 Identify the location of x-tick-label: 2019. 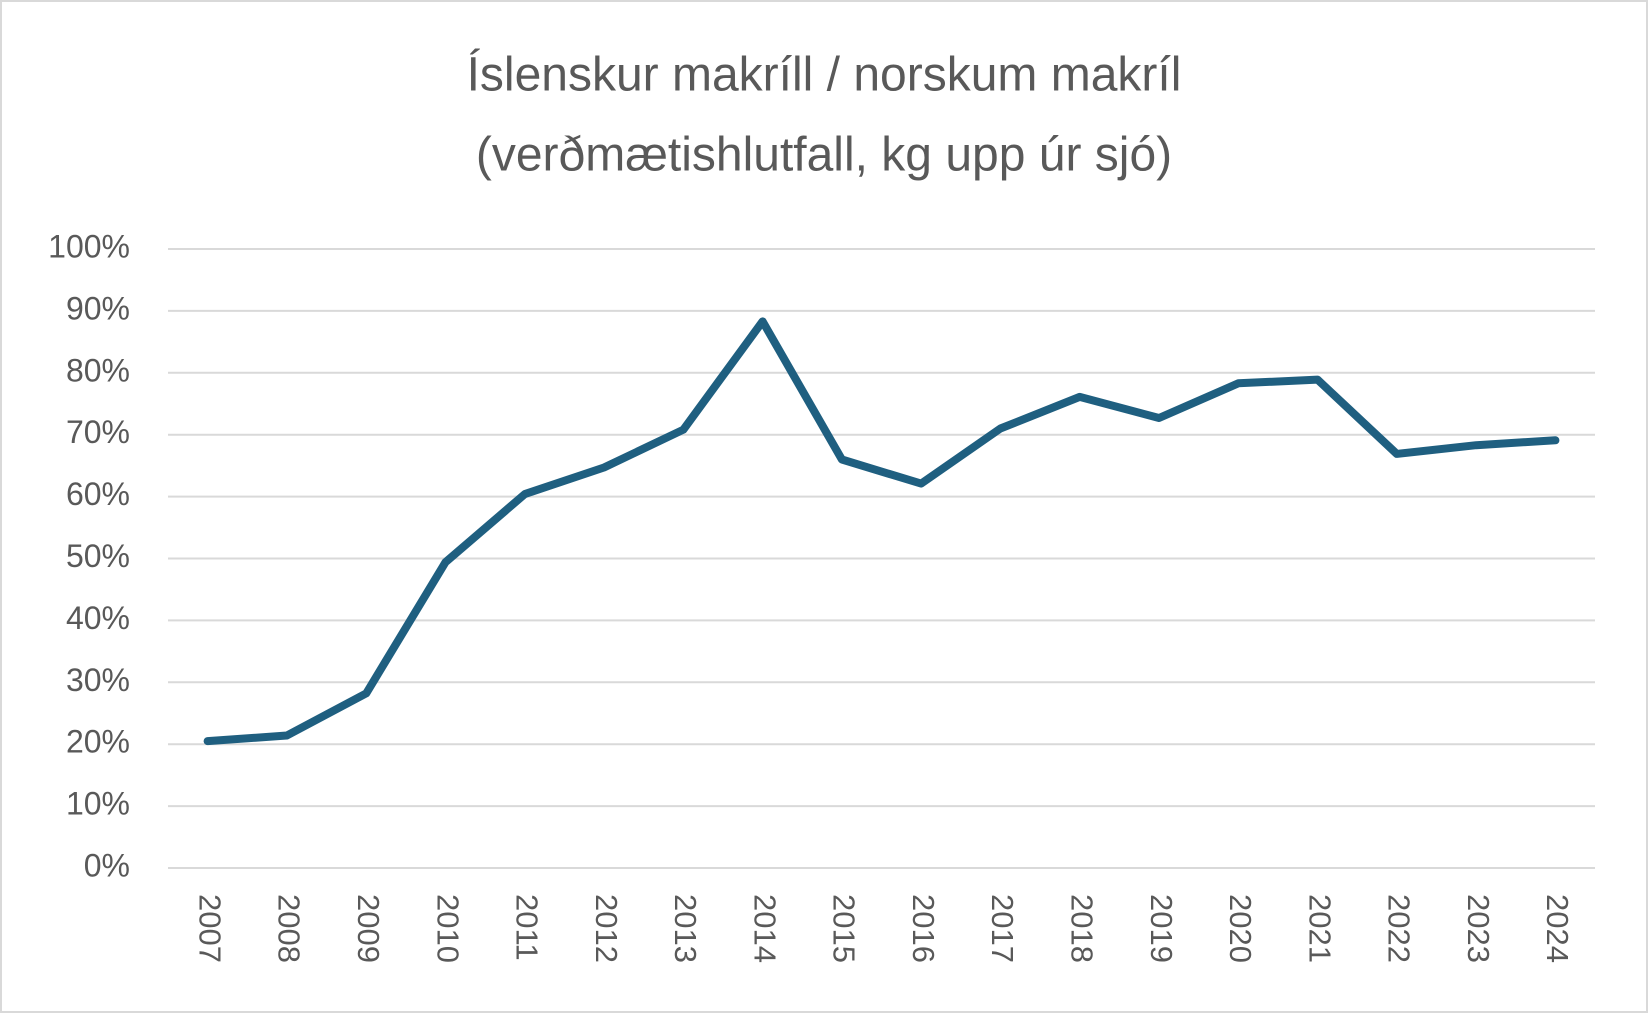
(1161, 928).